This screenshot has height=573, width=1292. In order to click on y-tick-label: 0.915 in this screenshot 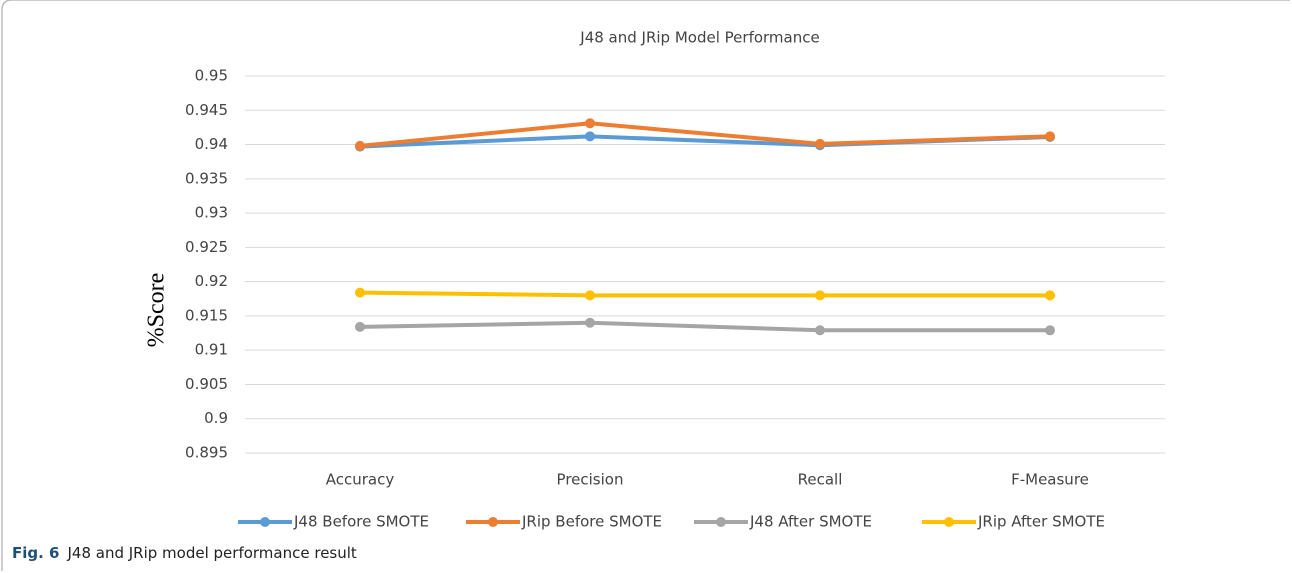, I will do `click(206, 315)`.